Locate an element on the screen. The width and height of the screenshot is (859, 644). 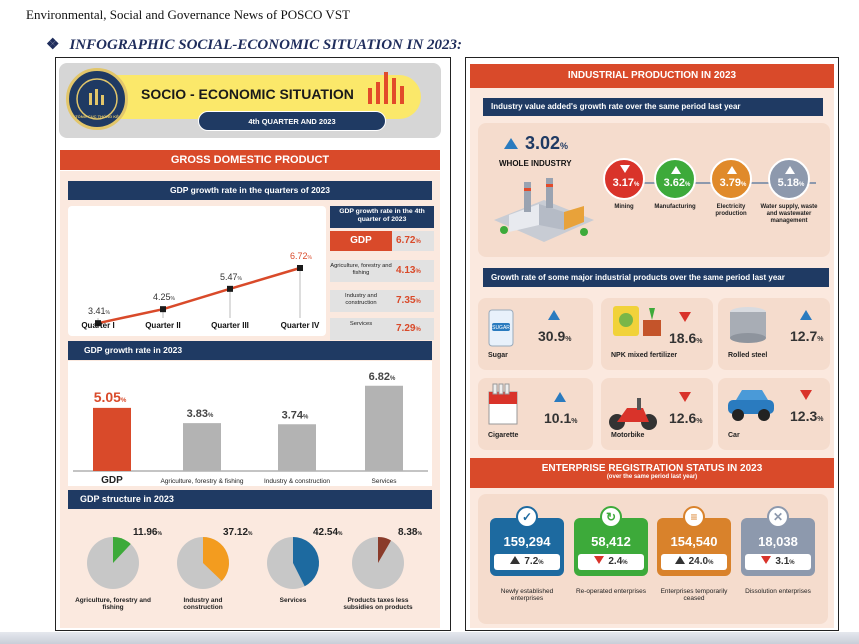
cigarette-pack-icon is located at coordinates (503, 404).